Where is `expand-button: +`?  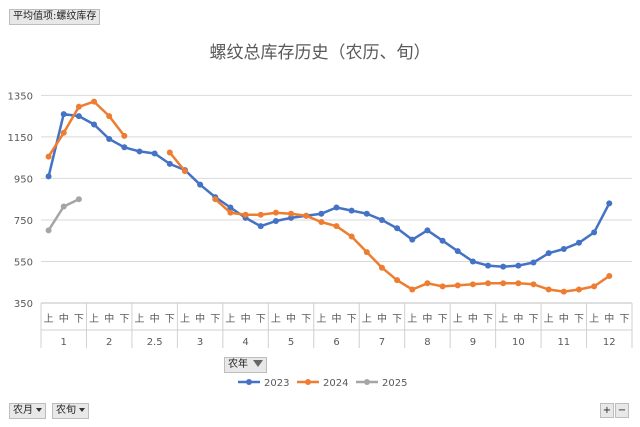
expand-button: + is located at coordinates (607, 410).